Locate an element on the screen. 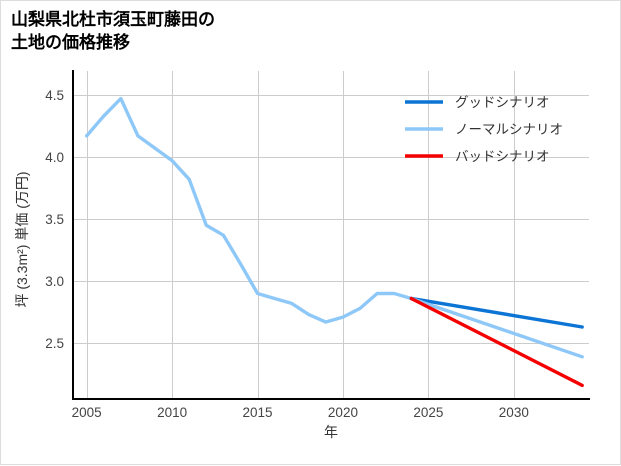  x-tick-label: 2010 is located at coordinates (172, 412).